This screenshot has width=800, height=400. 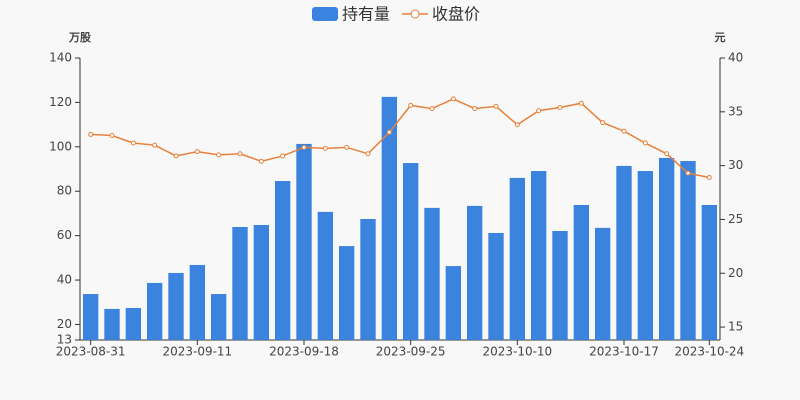 What do you see at coordinates (91, 352) in the screenshot?
I see `x-tick-label: 2023-08-31` at bounding box center [91, 352].